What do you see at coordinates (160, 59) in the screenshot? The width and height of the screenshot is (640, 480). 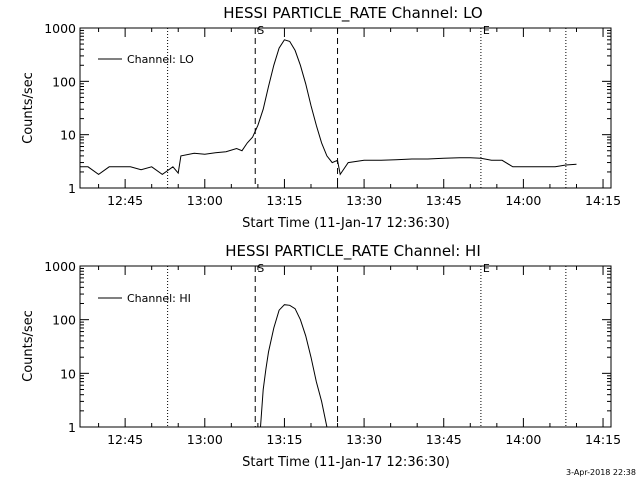 I see `legend-label: Channel: LO` at bounding box center [160, 59].